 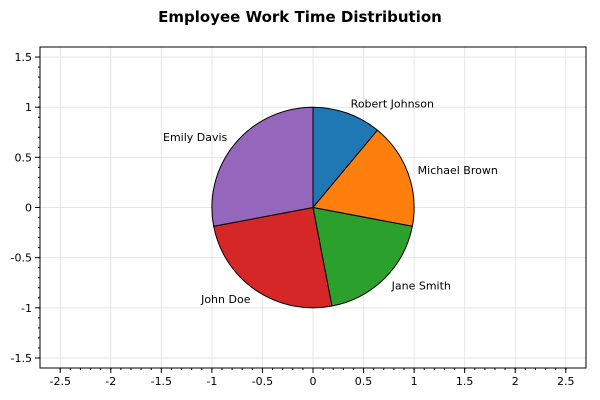 I want to click on slice-label: Michael Brown, so click(x=458, y=170).